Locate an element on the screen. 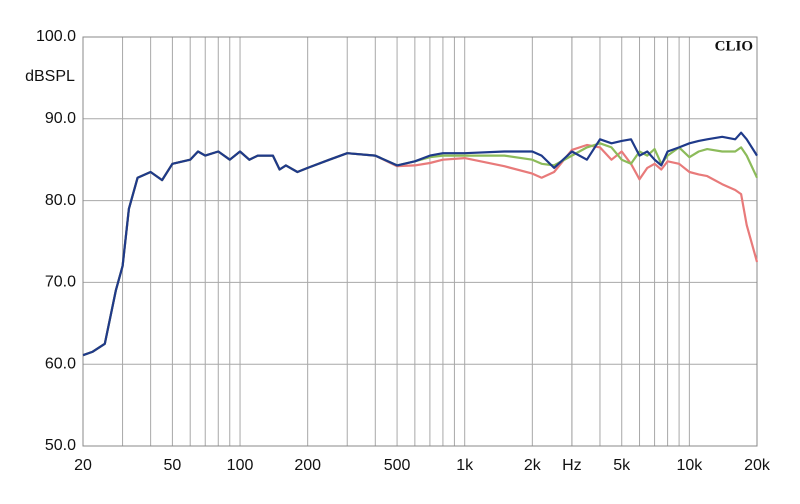  y-tick-label: 70.0 is located at coordinates (60, 282).